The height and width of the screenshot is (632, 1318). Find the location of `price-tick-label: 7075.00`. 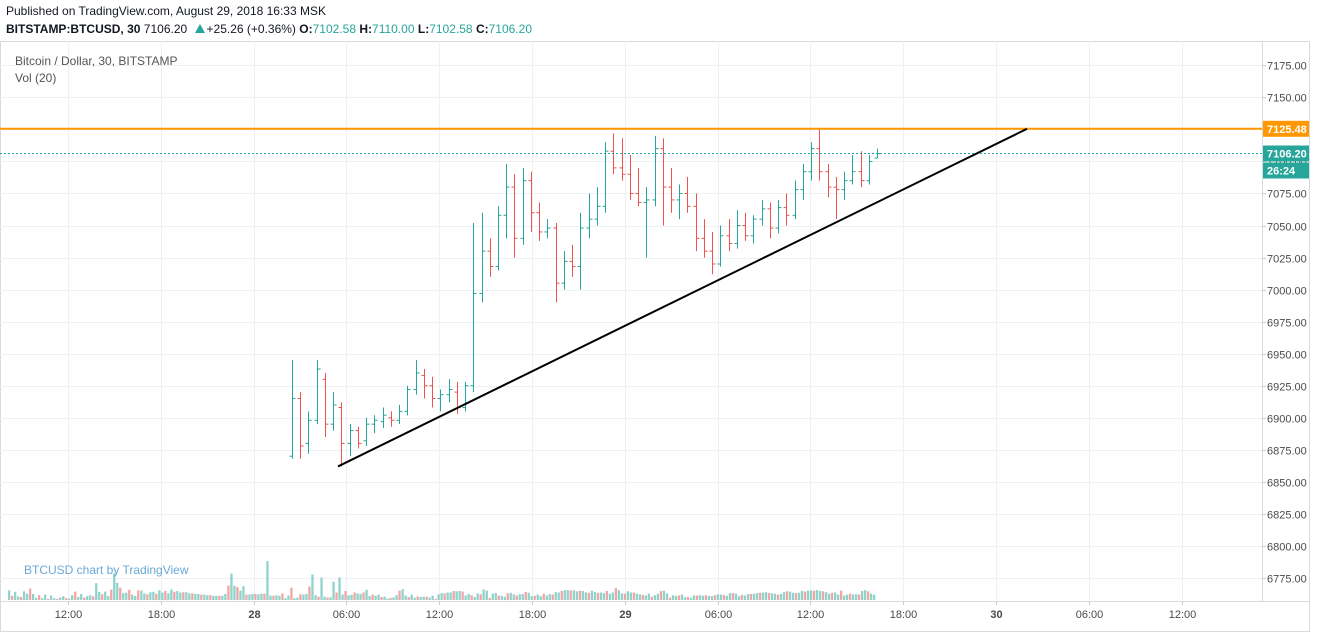

price-tick-label: 7075.00 is located at coordinates (1287, 195).